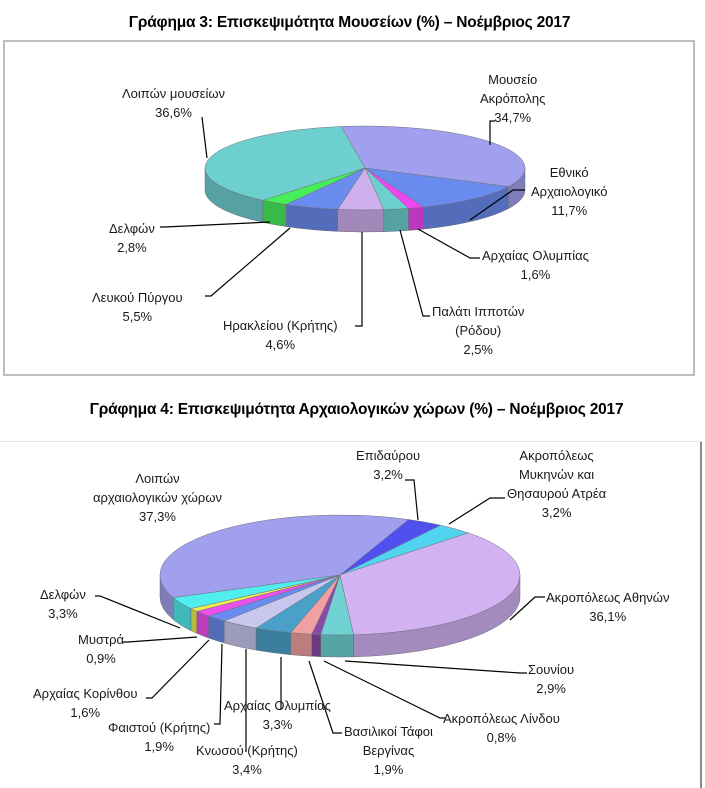 The image size is (705, 788). Describe the element at coordinates (247, 760) in the screenshot. I see `label-knossou: Κνωσού (Κρήτης) 3,4%` at that location.